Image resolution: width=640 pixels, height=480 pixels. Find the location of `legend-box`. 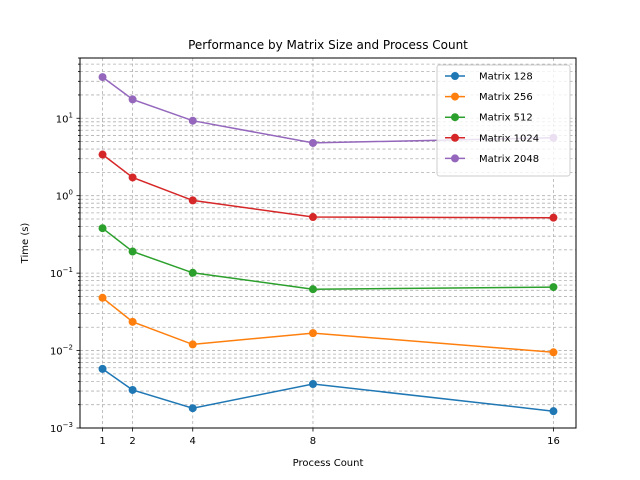

legend-box is located at coordinates (503, 120).